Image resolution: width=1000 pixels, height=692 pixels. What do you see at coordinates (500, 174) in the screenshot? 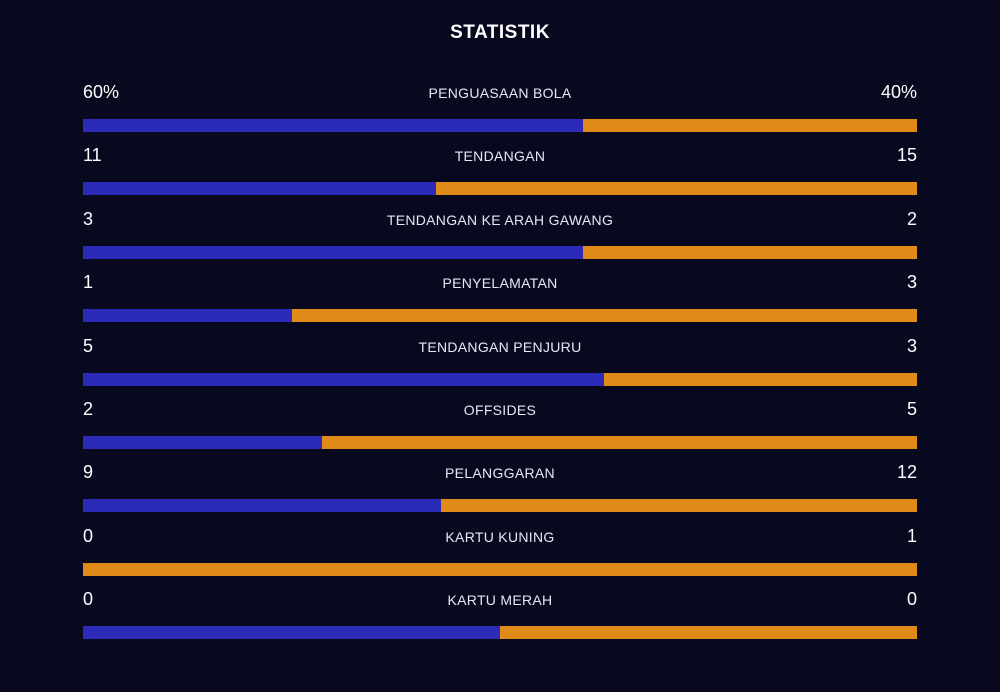
I see `stat-row-shots: 11 TENDANGAN 15` at bounding box center [500, 174].